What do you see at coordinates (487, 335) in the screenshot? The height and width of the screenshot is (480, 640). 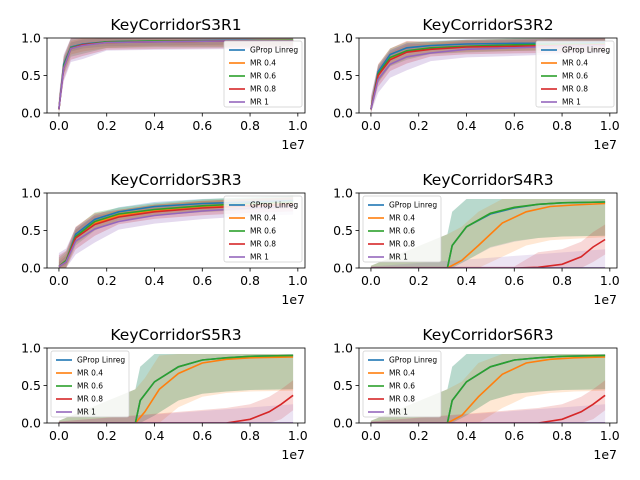 I see `chart-title: KeyCorridorS6R3` at bounding box center [487, 335].